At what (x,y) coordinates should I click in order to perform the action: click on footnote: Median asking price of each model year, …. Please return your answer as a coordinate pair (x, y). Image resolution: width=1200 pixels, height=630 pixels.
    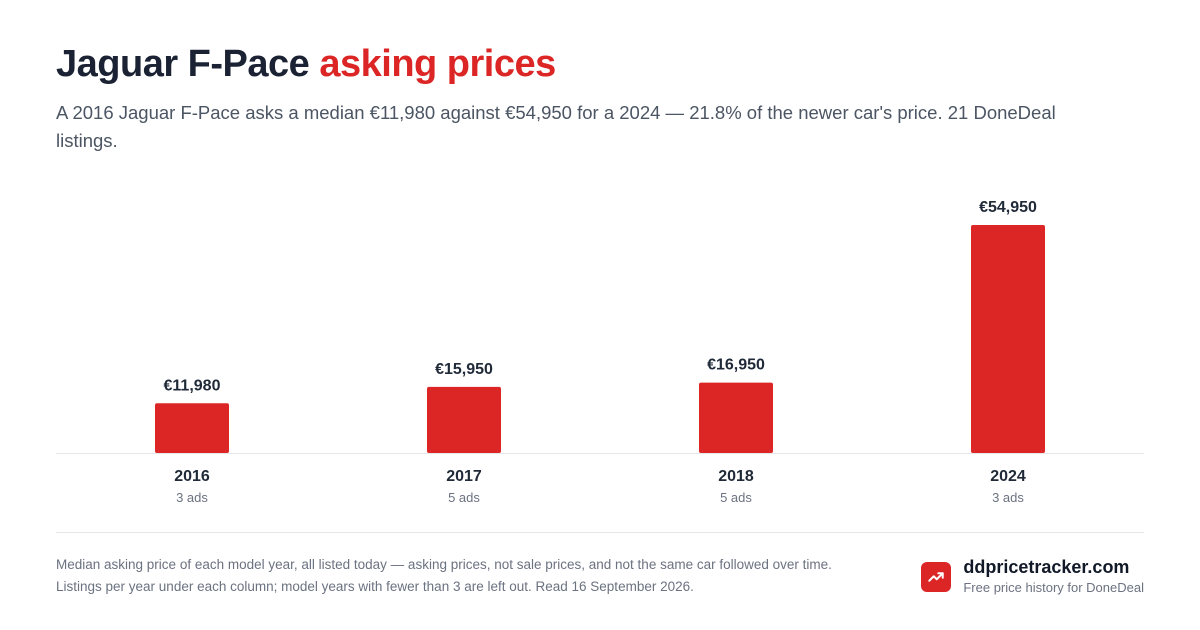
    Looking at the image, I should click on (444, 575).